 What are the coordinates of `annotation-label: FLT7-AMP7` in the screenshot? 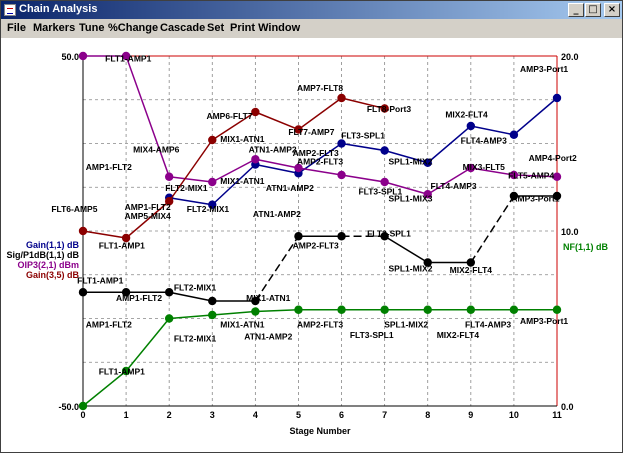 It's located at (311, 132).